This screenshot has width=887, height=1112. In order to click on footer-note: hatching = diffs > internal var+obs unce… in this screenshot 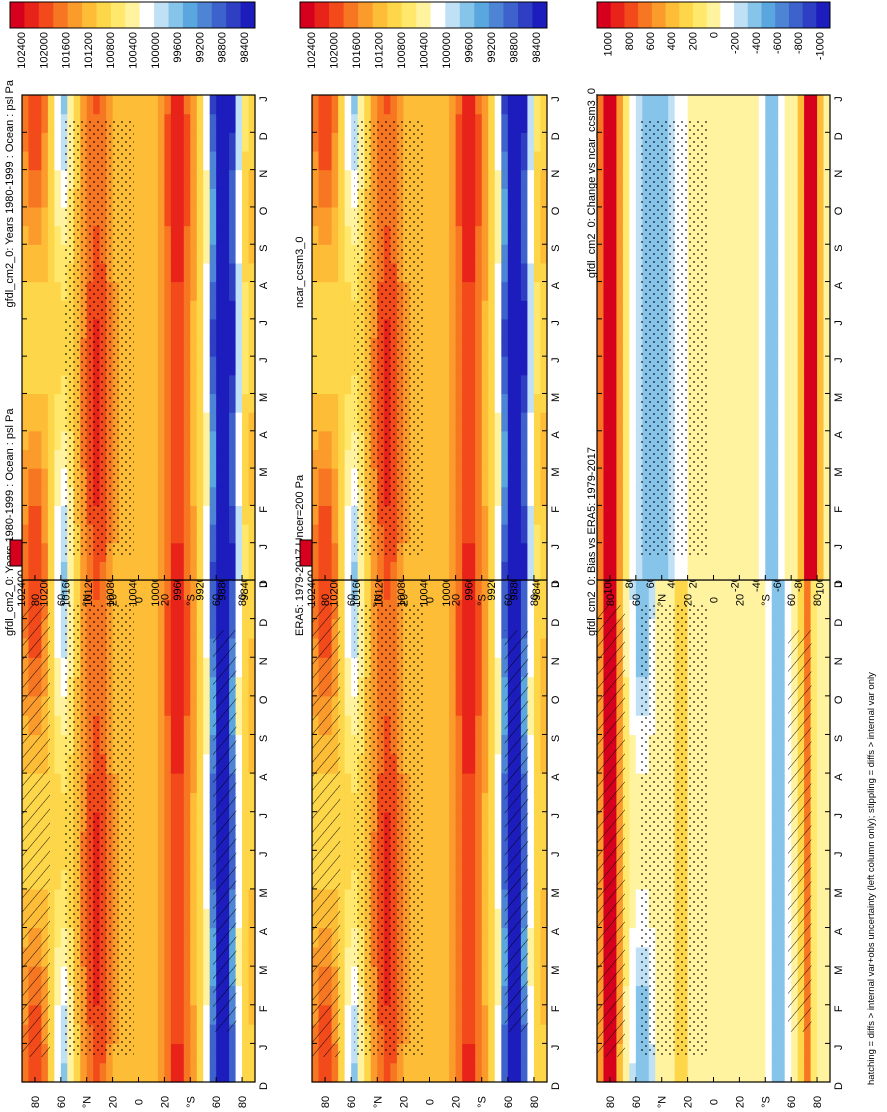, I will do `click(871, 878)`.